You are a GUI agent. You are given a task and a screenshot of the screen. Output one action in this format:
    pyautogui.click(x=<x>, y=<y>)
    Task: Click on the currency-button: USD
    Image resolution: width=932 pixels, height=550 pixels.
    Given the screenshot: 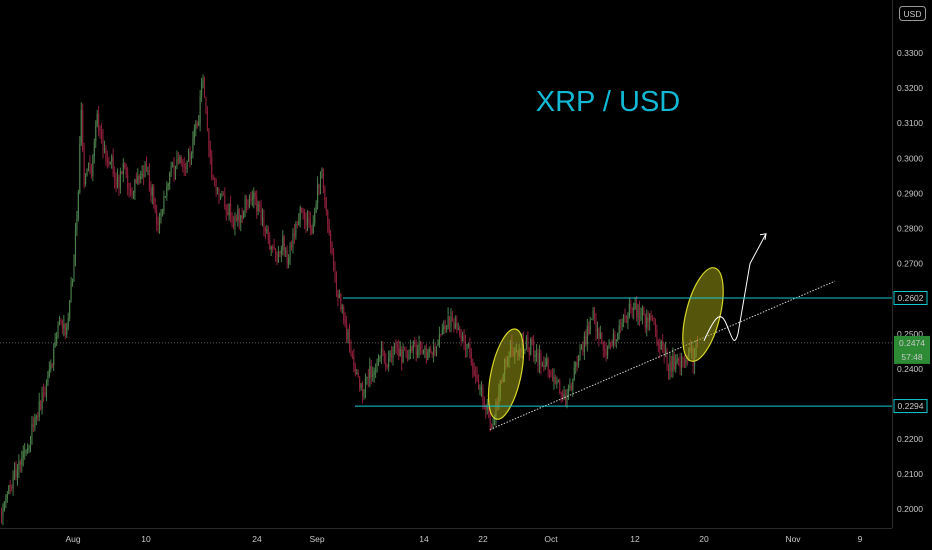 What is the action you would take?
    pyautogui.click(x=912, y=13)
    